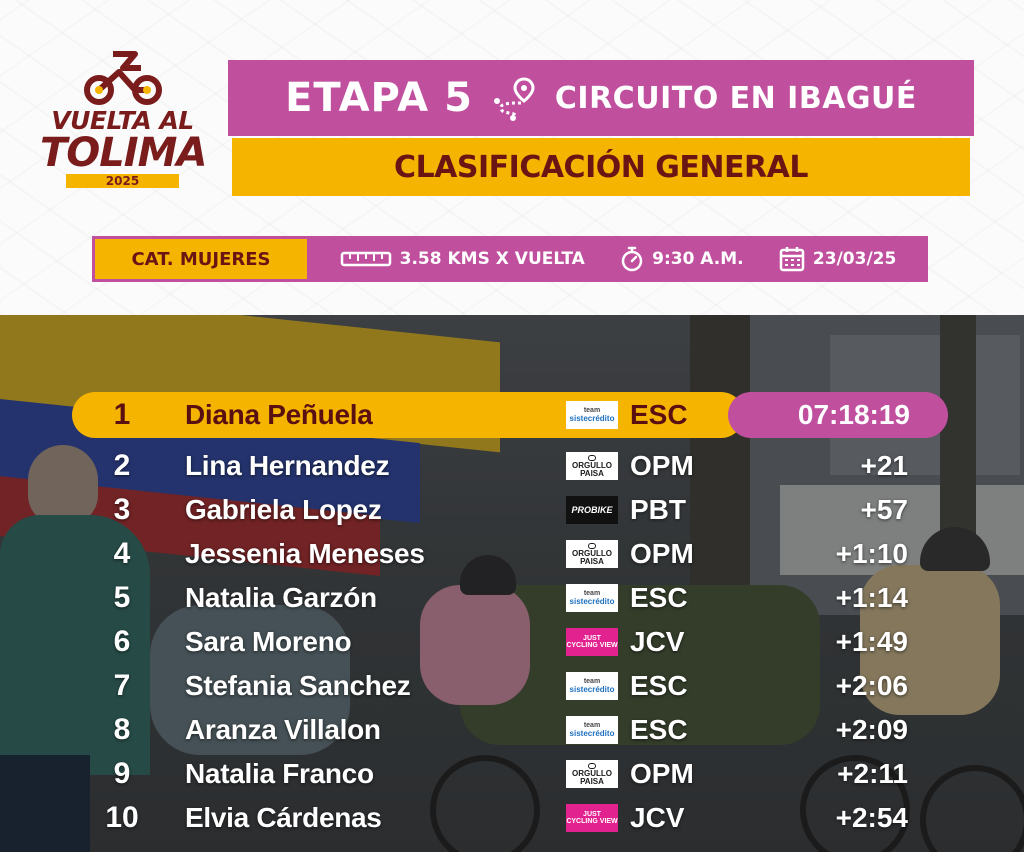 The height and width of the screenshot is (852, 1024). Describe the element at coordinates (618, 259) in the screenshot. I see `info-bar: 3.58 KMS X VUELTA 9:30 A.M. 23/03/25` at that location.